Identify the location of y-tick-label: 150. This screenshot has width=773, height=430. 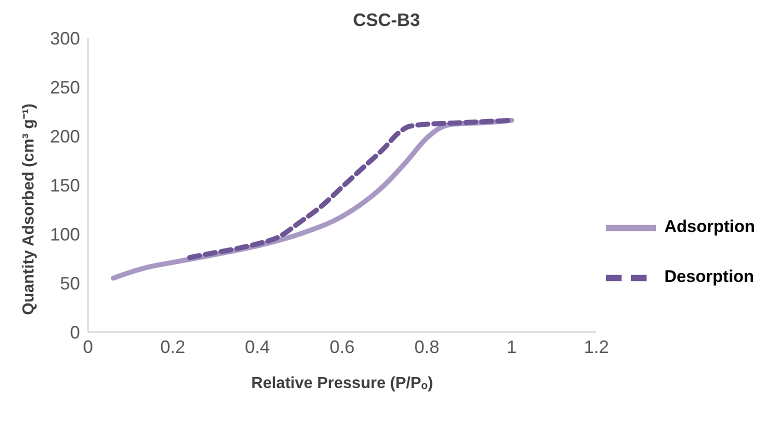
(65, 185).